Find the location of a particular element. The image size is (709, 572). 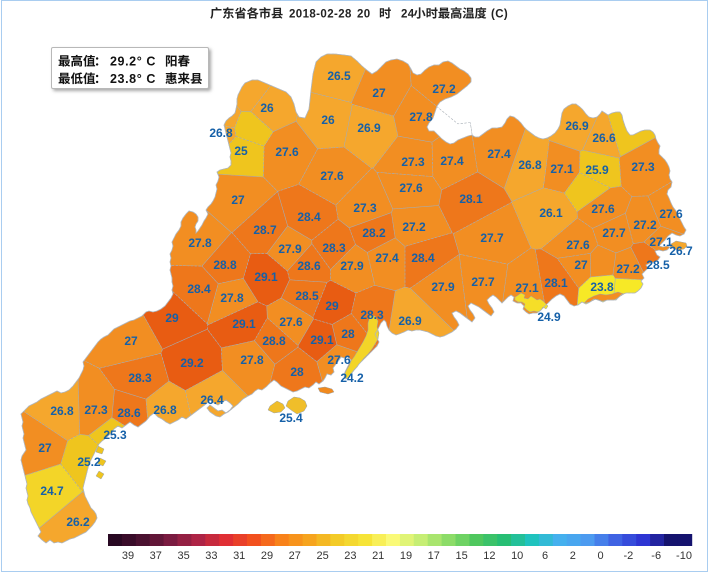

svg-text: 2018-02-28 is located at coordinates (320, 14).